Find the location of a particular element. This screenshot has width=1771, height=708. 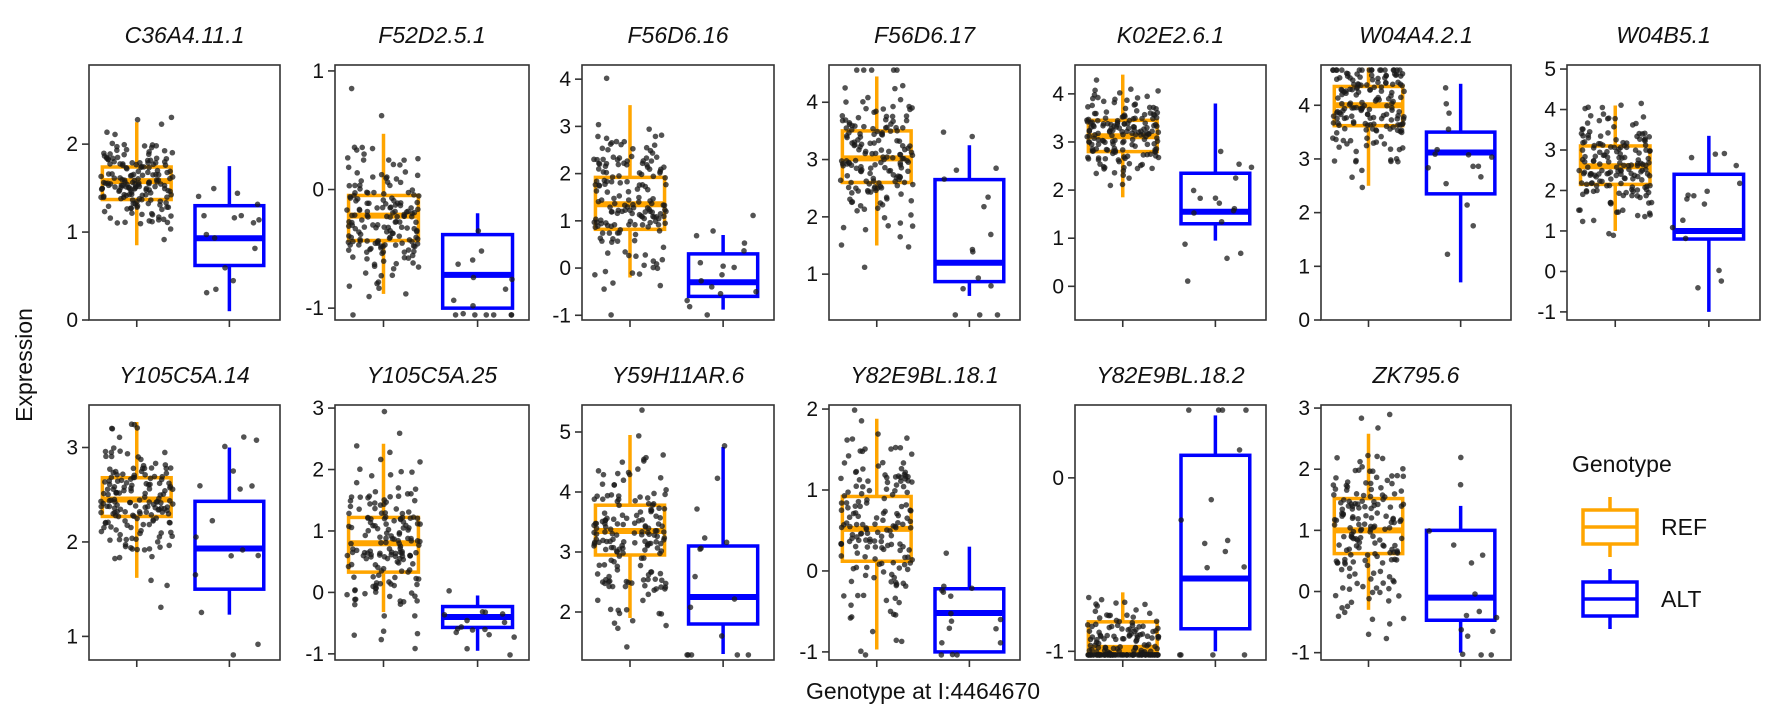

y-tick-label: 1 is located at coordinates (72, 636).